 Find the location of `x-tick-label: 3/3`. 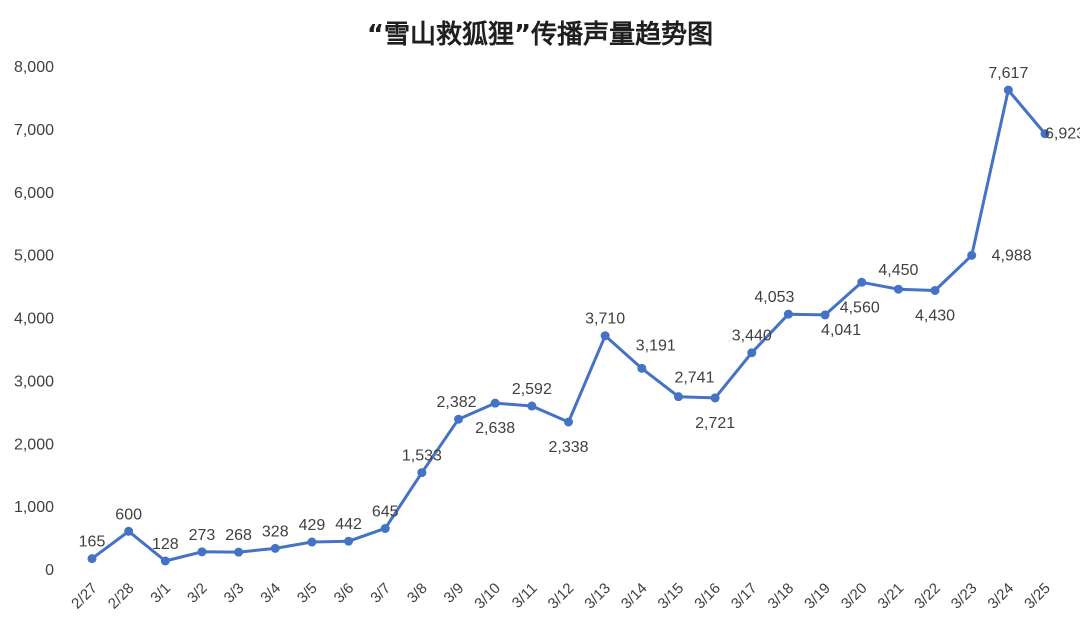

x-tick-label: 3/3 is located at coordinates (234, 593).